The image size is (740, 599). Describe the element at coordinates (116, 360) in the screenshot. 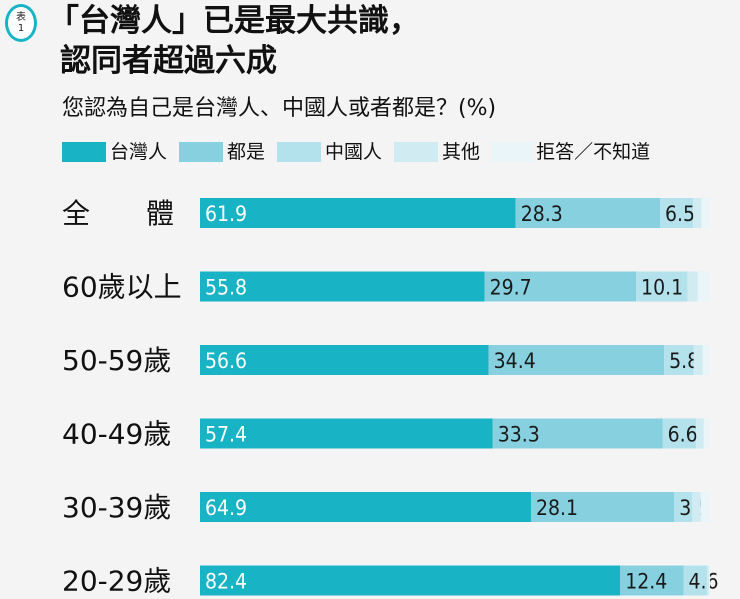

I see `category-label: 50-59歲` at that location.